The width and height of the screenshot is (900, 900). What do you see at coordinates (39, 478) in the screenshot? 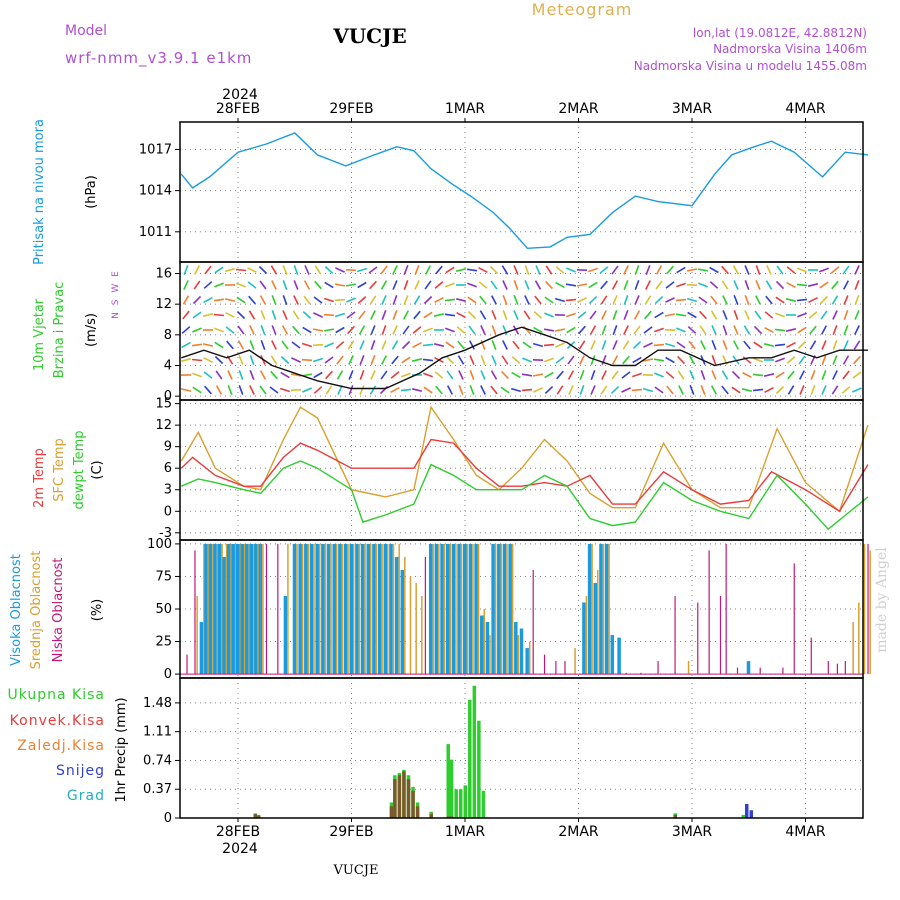
I see `temp-label-2m: 2m Temp` at bounding box center [39, 478].